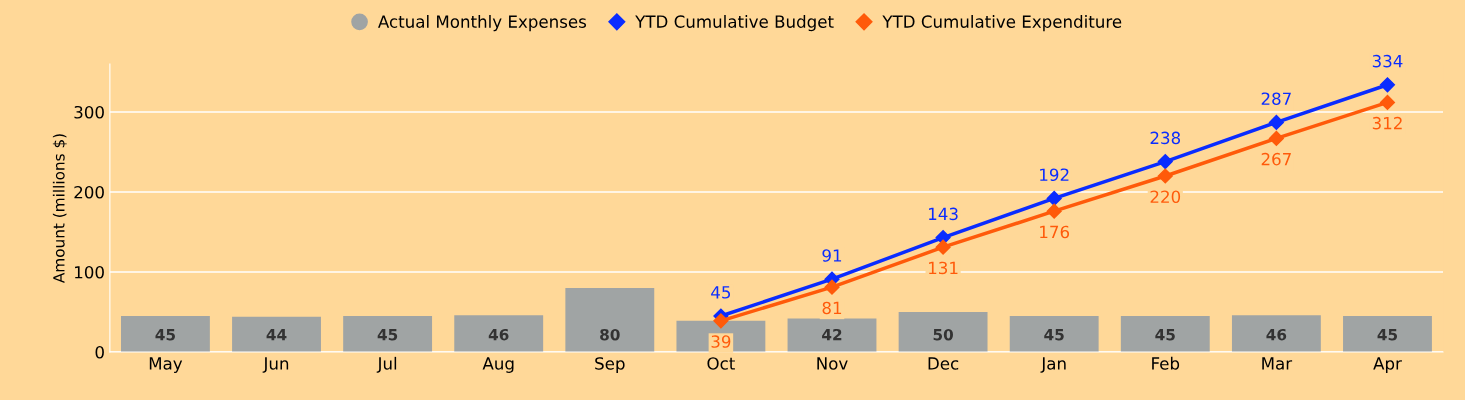 Image resolution: width=1465 pixels, height=400 pixels. I want to click on data-label: 39, so click(721, 341).